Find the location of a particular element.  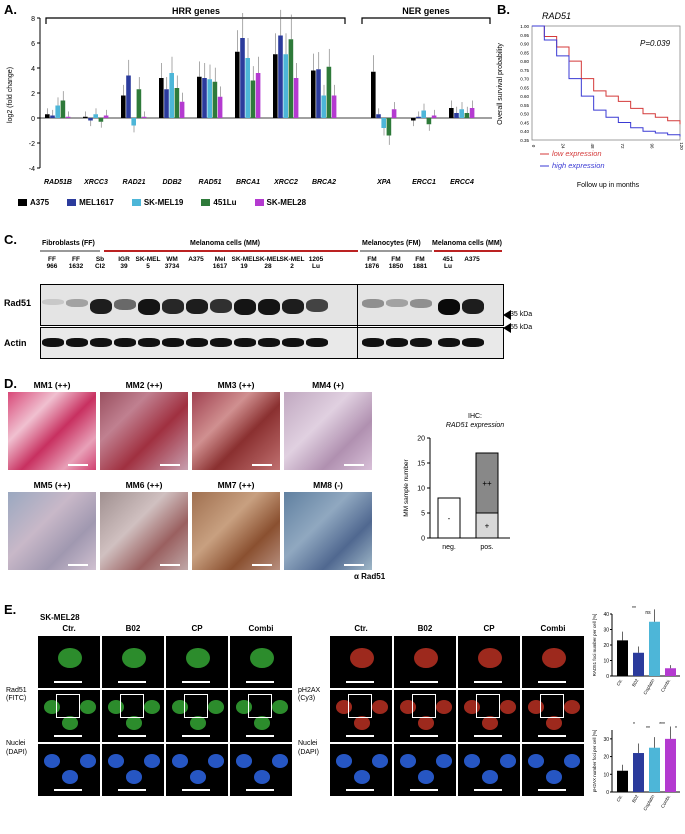

bar-RAD51B-SK-MEL19 is located at coordinates (57, 111).